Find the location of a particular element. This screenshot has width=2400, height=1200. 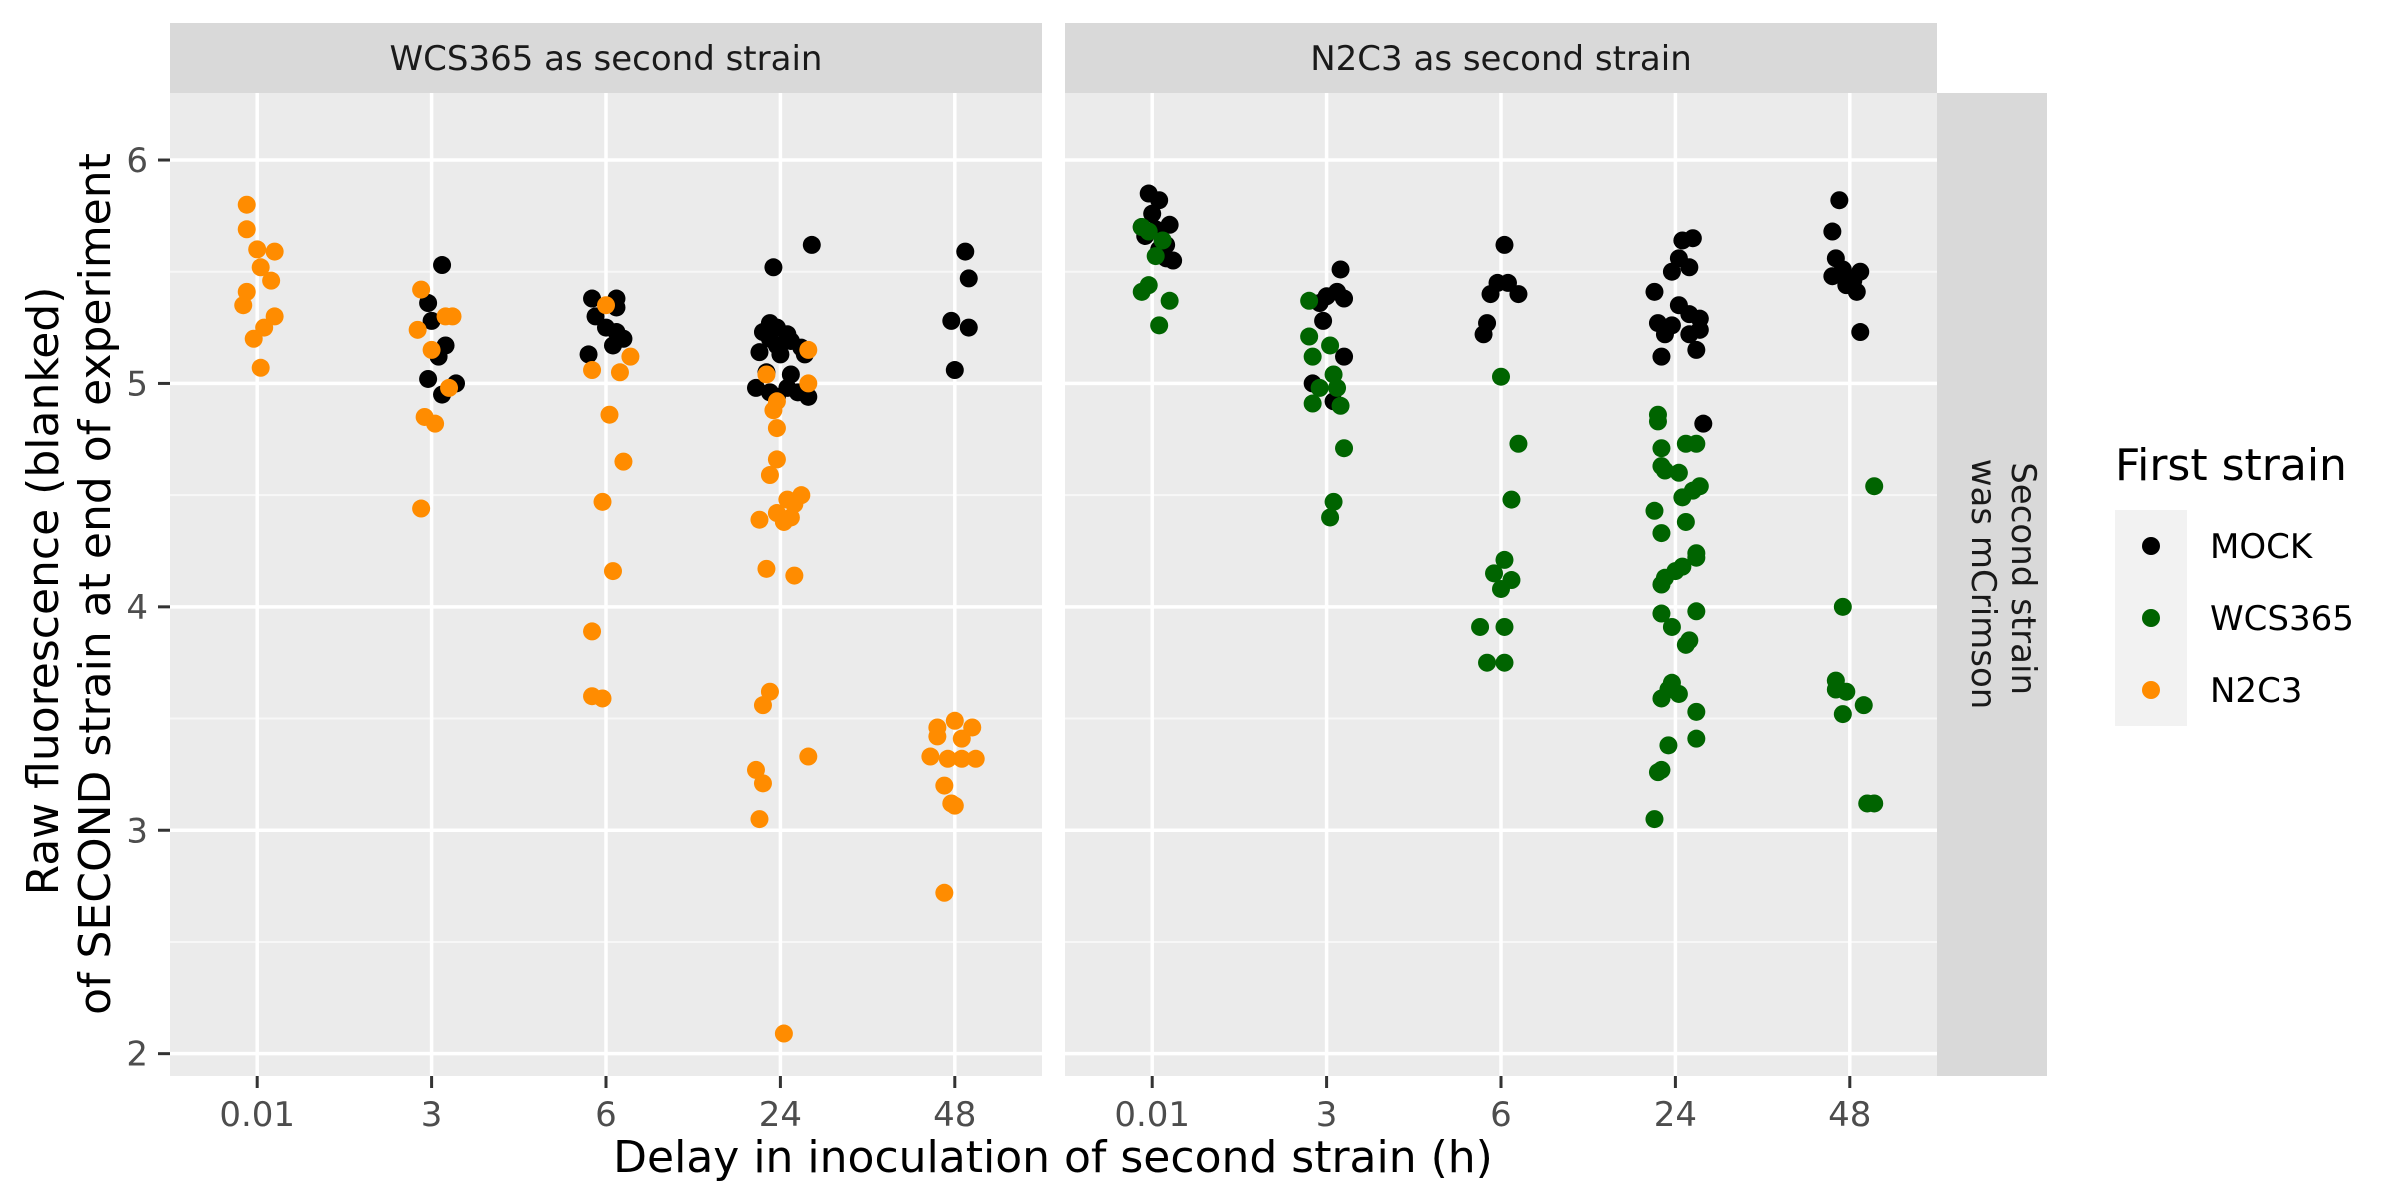

row-strip-label: Second strain was mCrimson is located at coordinates (2003, 584).